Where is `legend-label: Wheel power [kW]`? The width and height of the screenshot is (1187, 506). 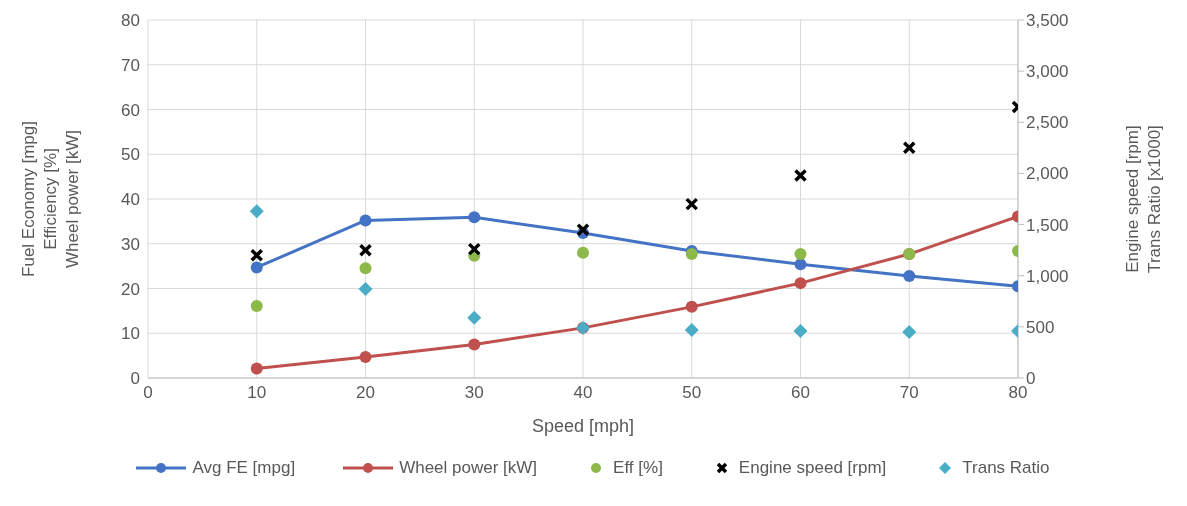
legend-label: Wheel power [kW] is located at coordinates (468, 468).